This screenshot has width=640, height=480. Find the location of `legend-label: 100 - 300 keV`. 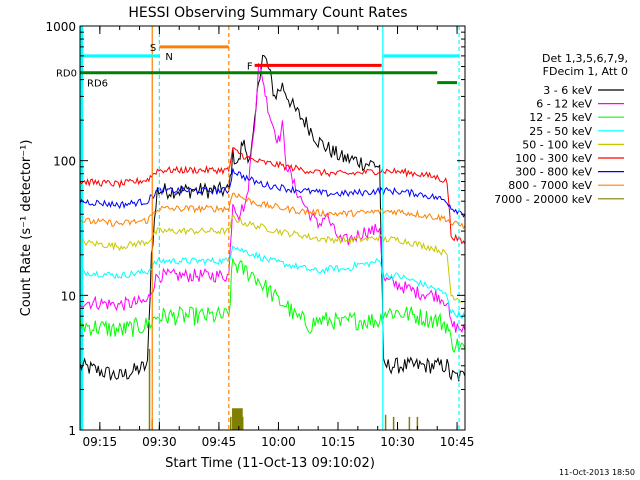

legend-label: 100 - 300 keV is located at coordinates (553, 158).